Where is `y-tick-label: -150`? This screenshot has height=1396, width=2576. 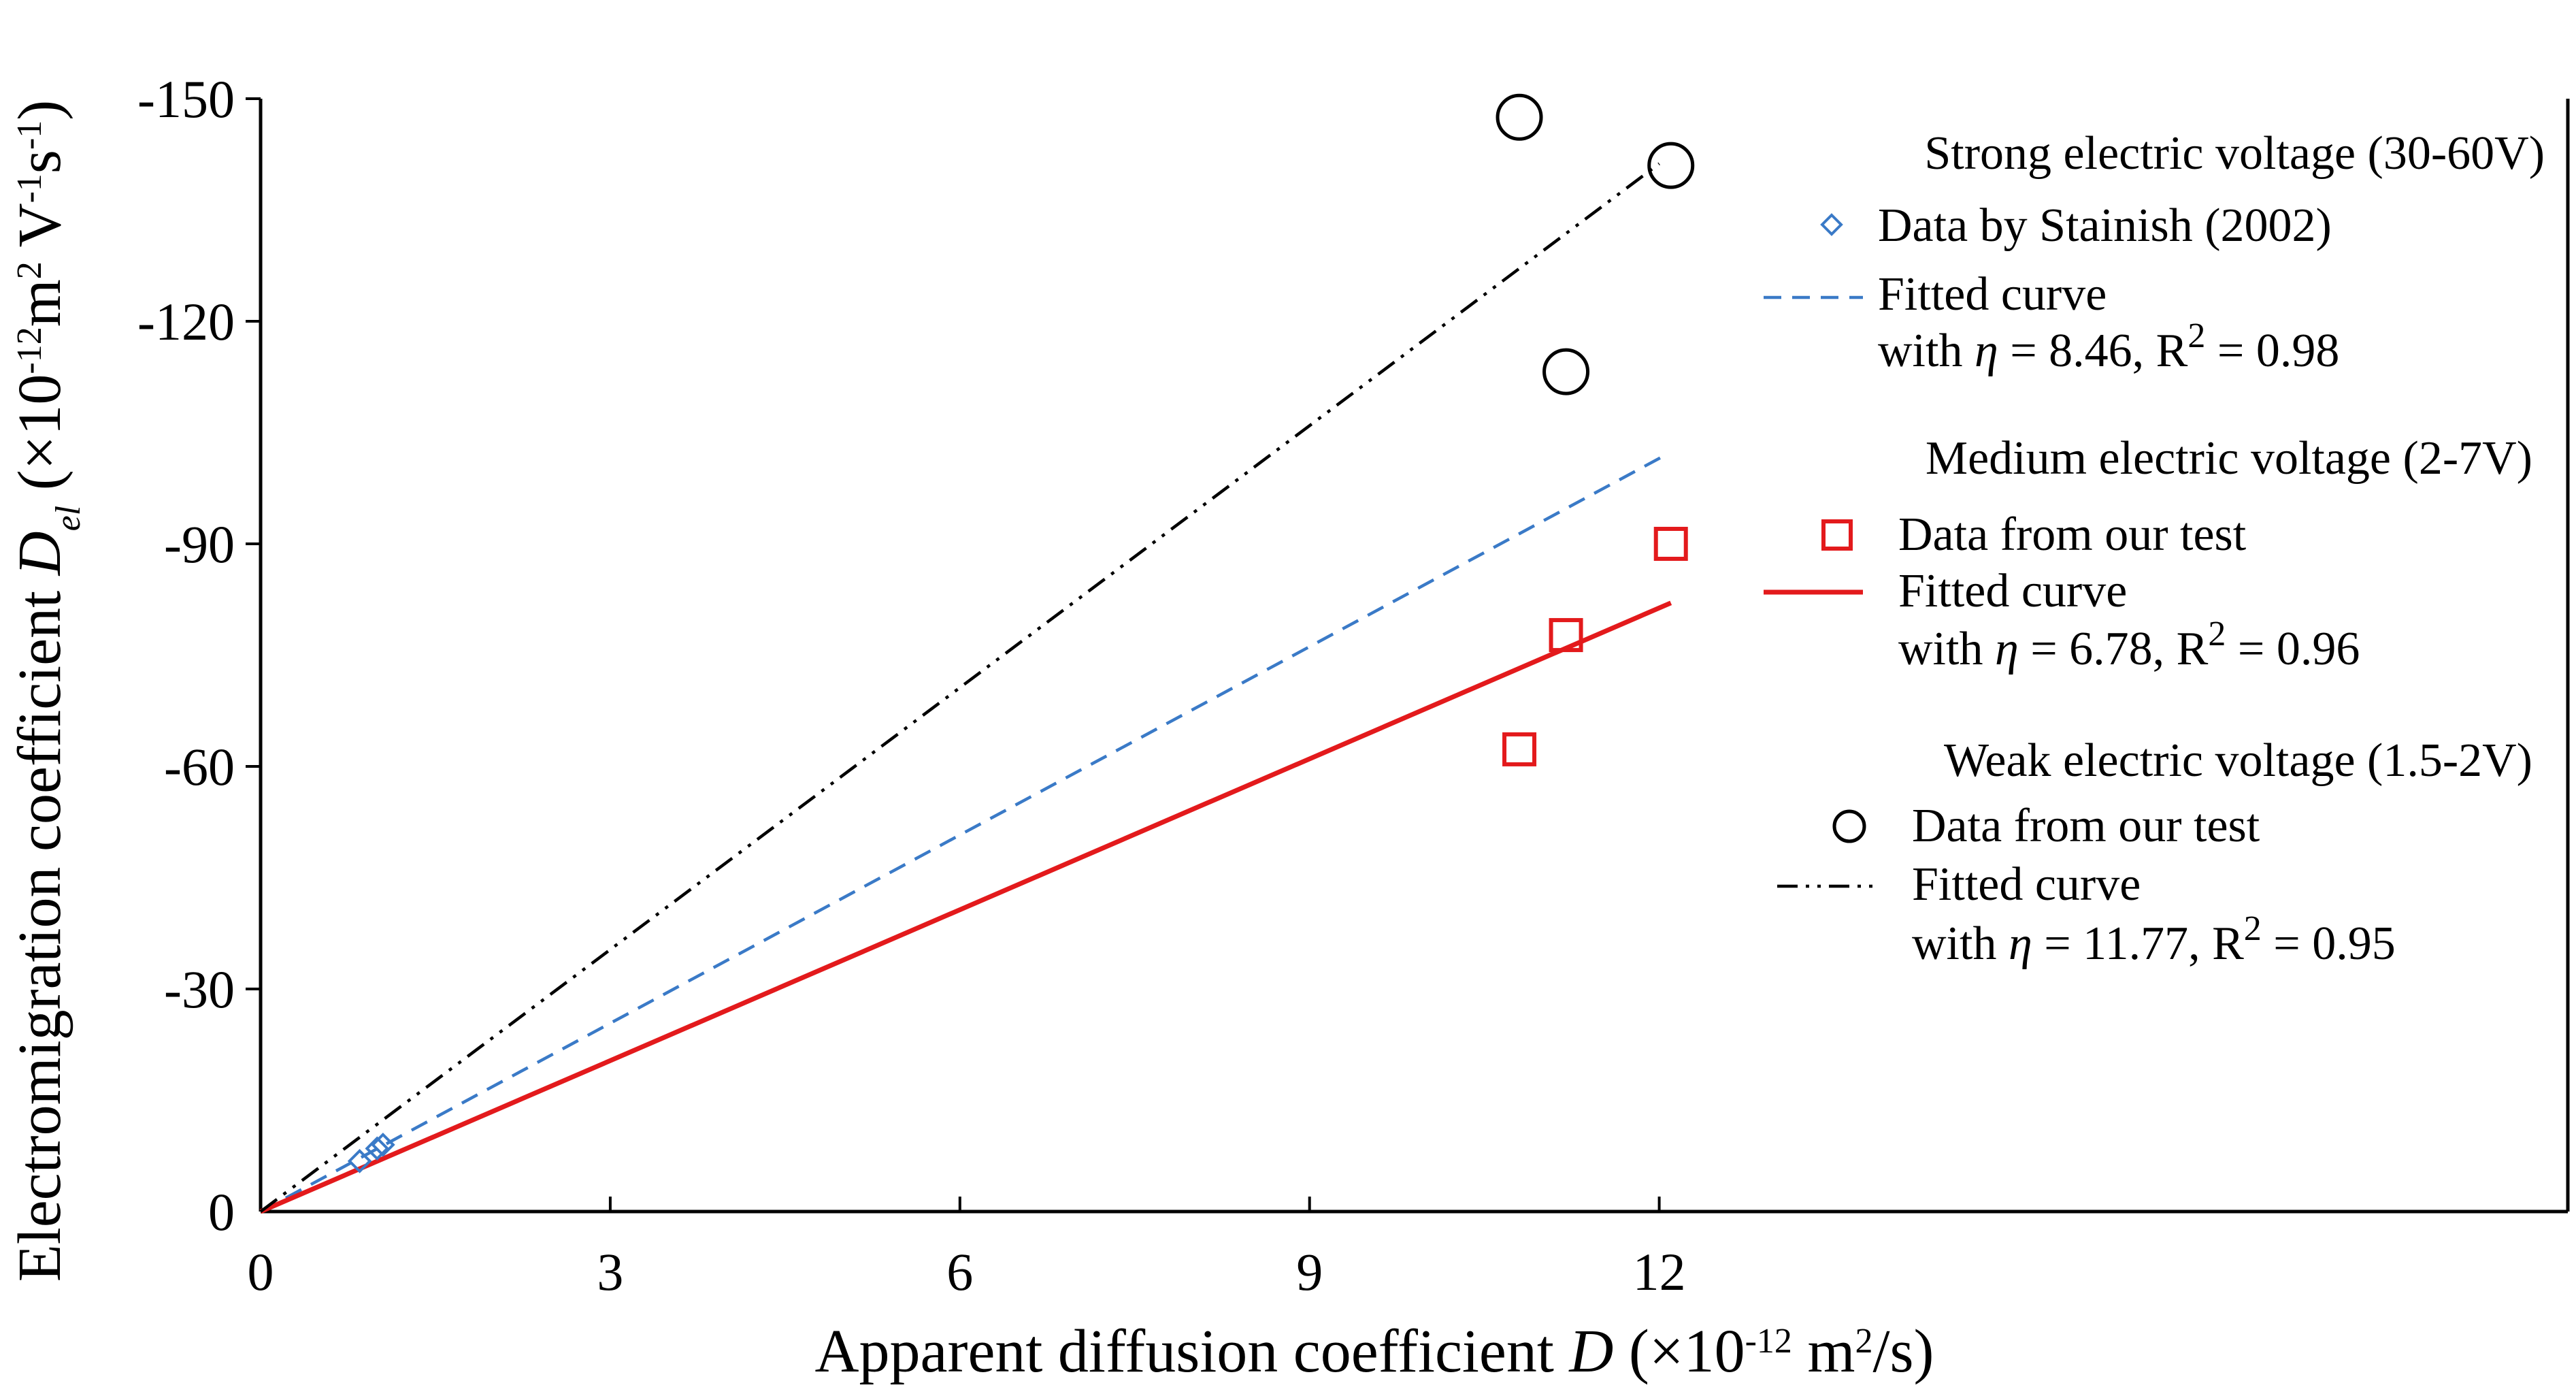
y-tick-label: -150 is located at coordinates (186, 99).